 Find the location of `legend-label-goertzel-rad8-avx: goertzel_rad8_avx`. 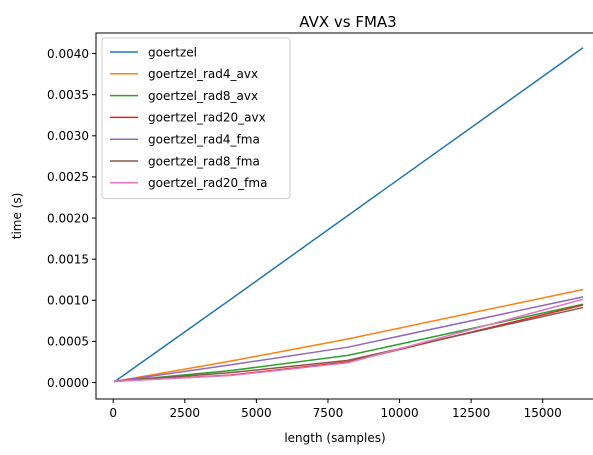

legend-label-goertzel-rad8-avx: goertzel_rad8_avx is located at coordinates (203, 96).